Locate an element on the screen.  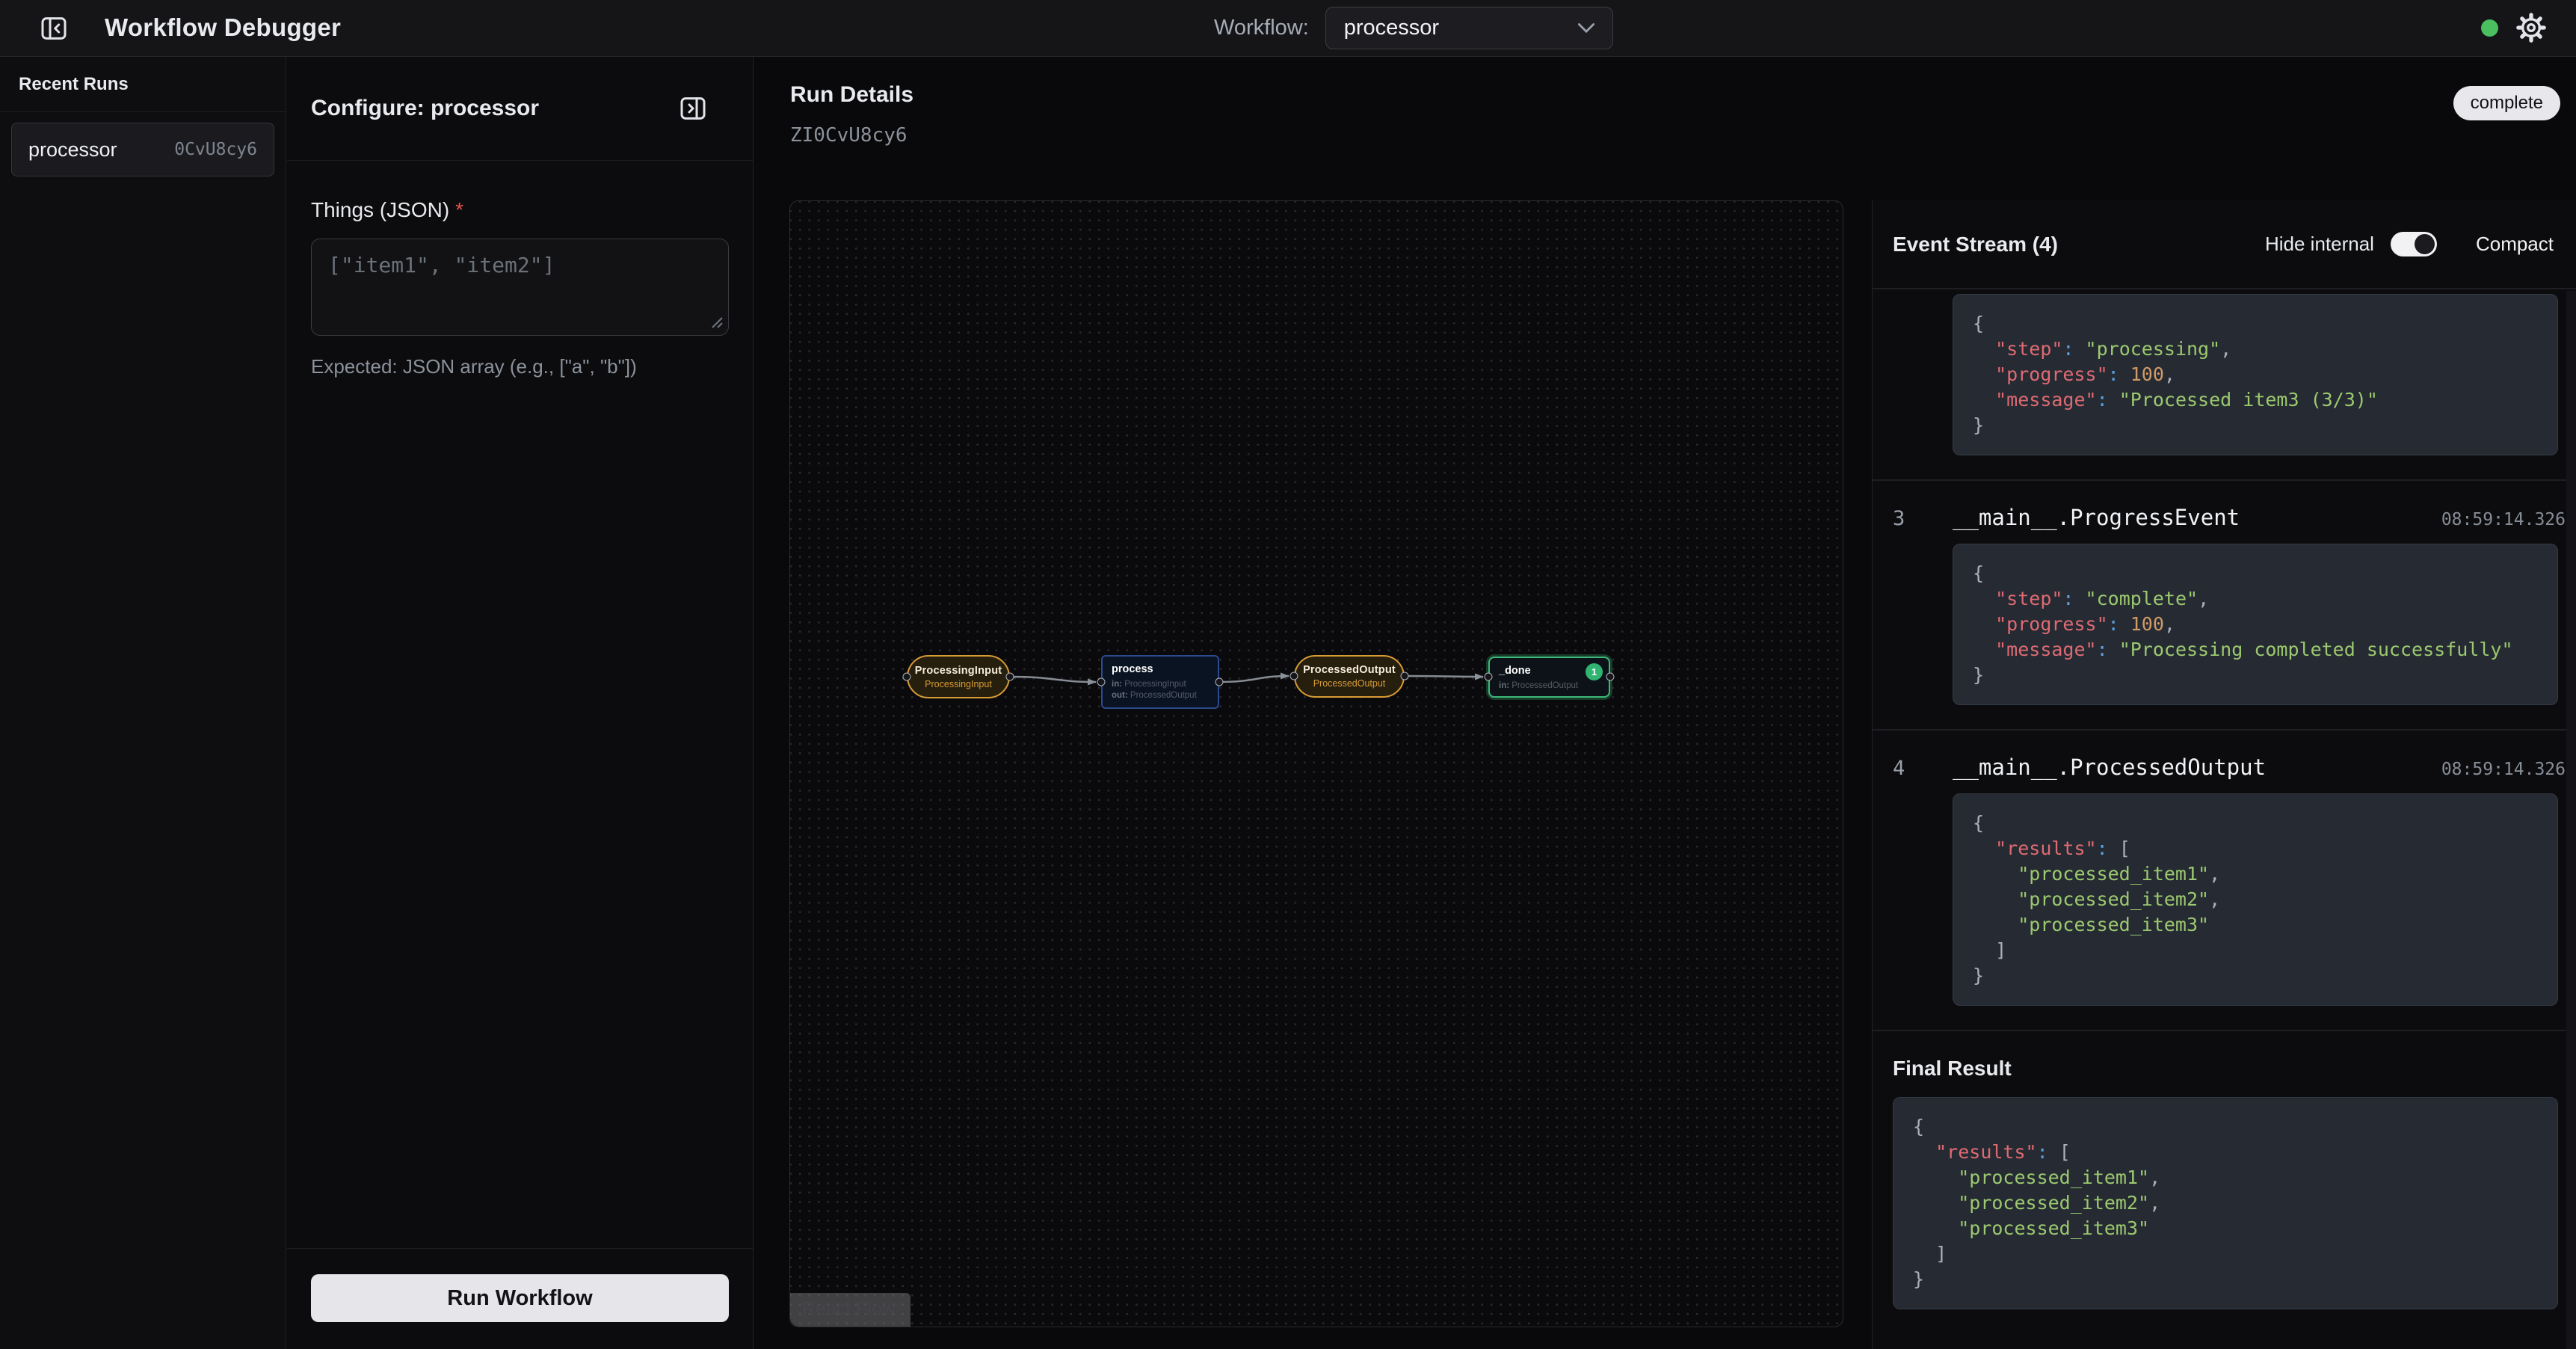
recent-runs-title: Recent Runs is located at coordinates (143, 84).